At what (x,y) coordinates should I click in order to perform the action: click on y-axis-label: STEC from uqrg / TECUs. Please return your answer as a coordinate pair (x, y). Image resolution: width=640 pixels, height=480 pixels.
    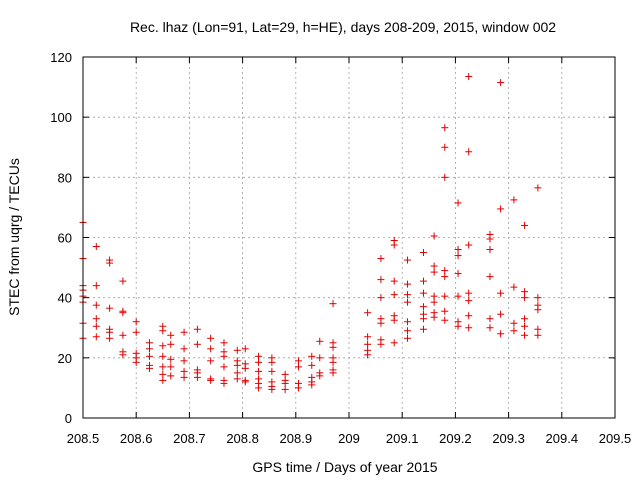
    Looking at the image, I should click on (14, 237).